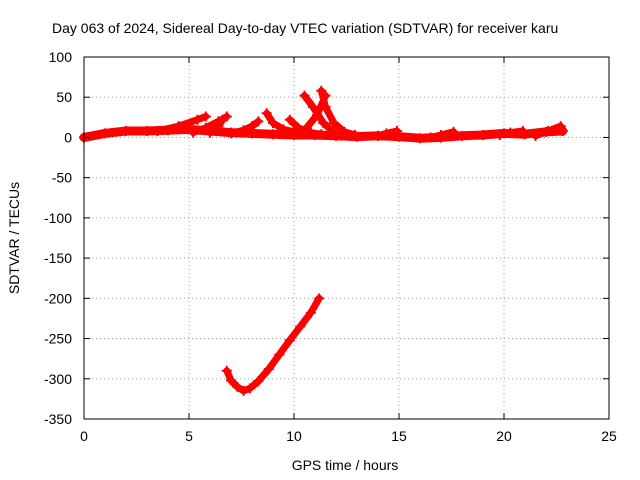 This screenshot has height=480, width=640. Describe the element at coordinates (504, 436) in the screenshot. I see `x-tick-label: 20` at that location.